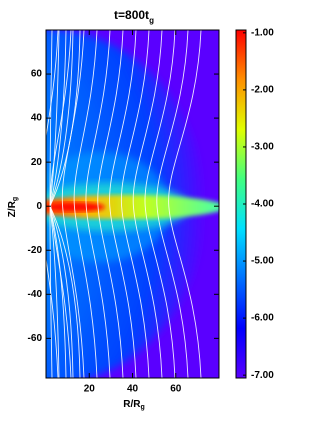 This screenshot has height=423, width=320. I want to click on x-axis-label: R/Rg, so click(134, 405).